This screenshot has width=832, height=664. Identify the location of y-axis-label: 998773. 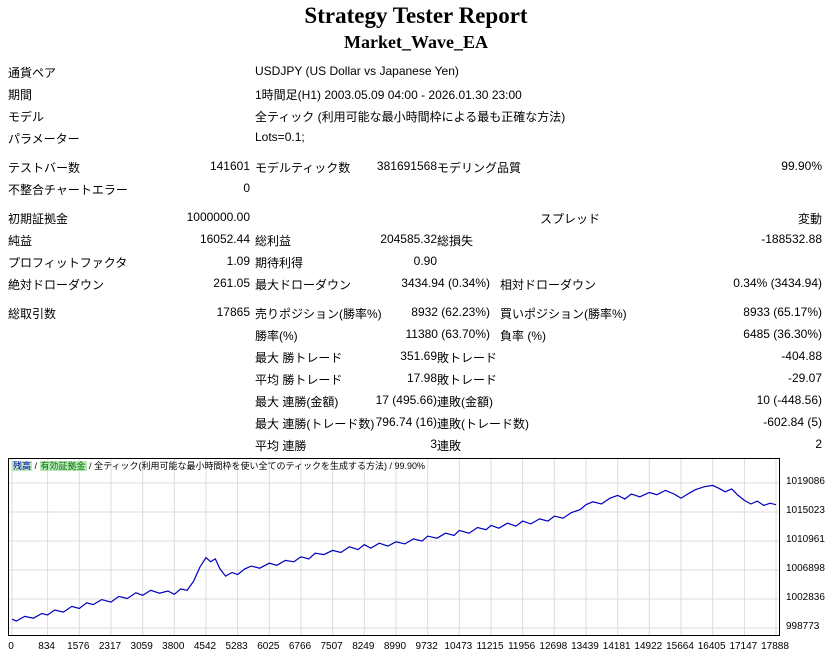
(803, 626).